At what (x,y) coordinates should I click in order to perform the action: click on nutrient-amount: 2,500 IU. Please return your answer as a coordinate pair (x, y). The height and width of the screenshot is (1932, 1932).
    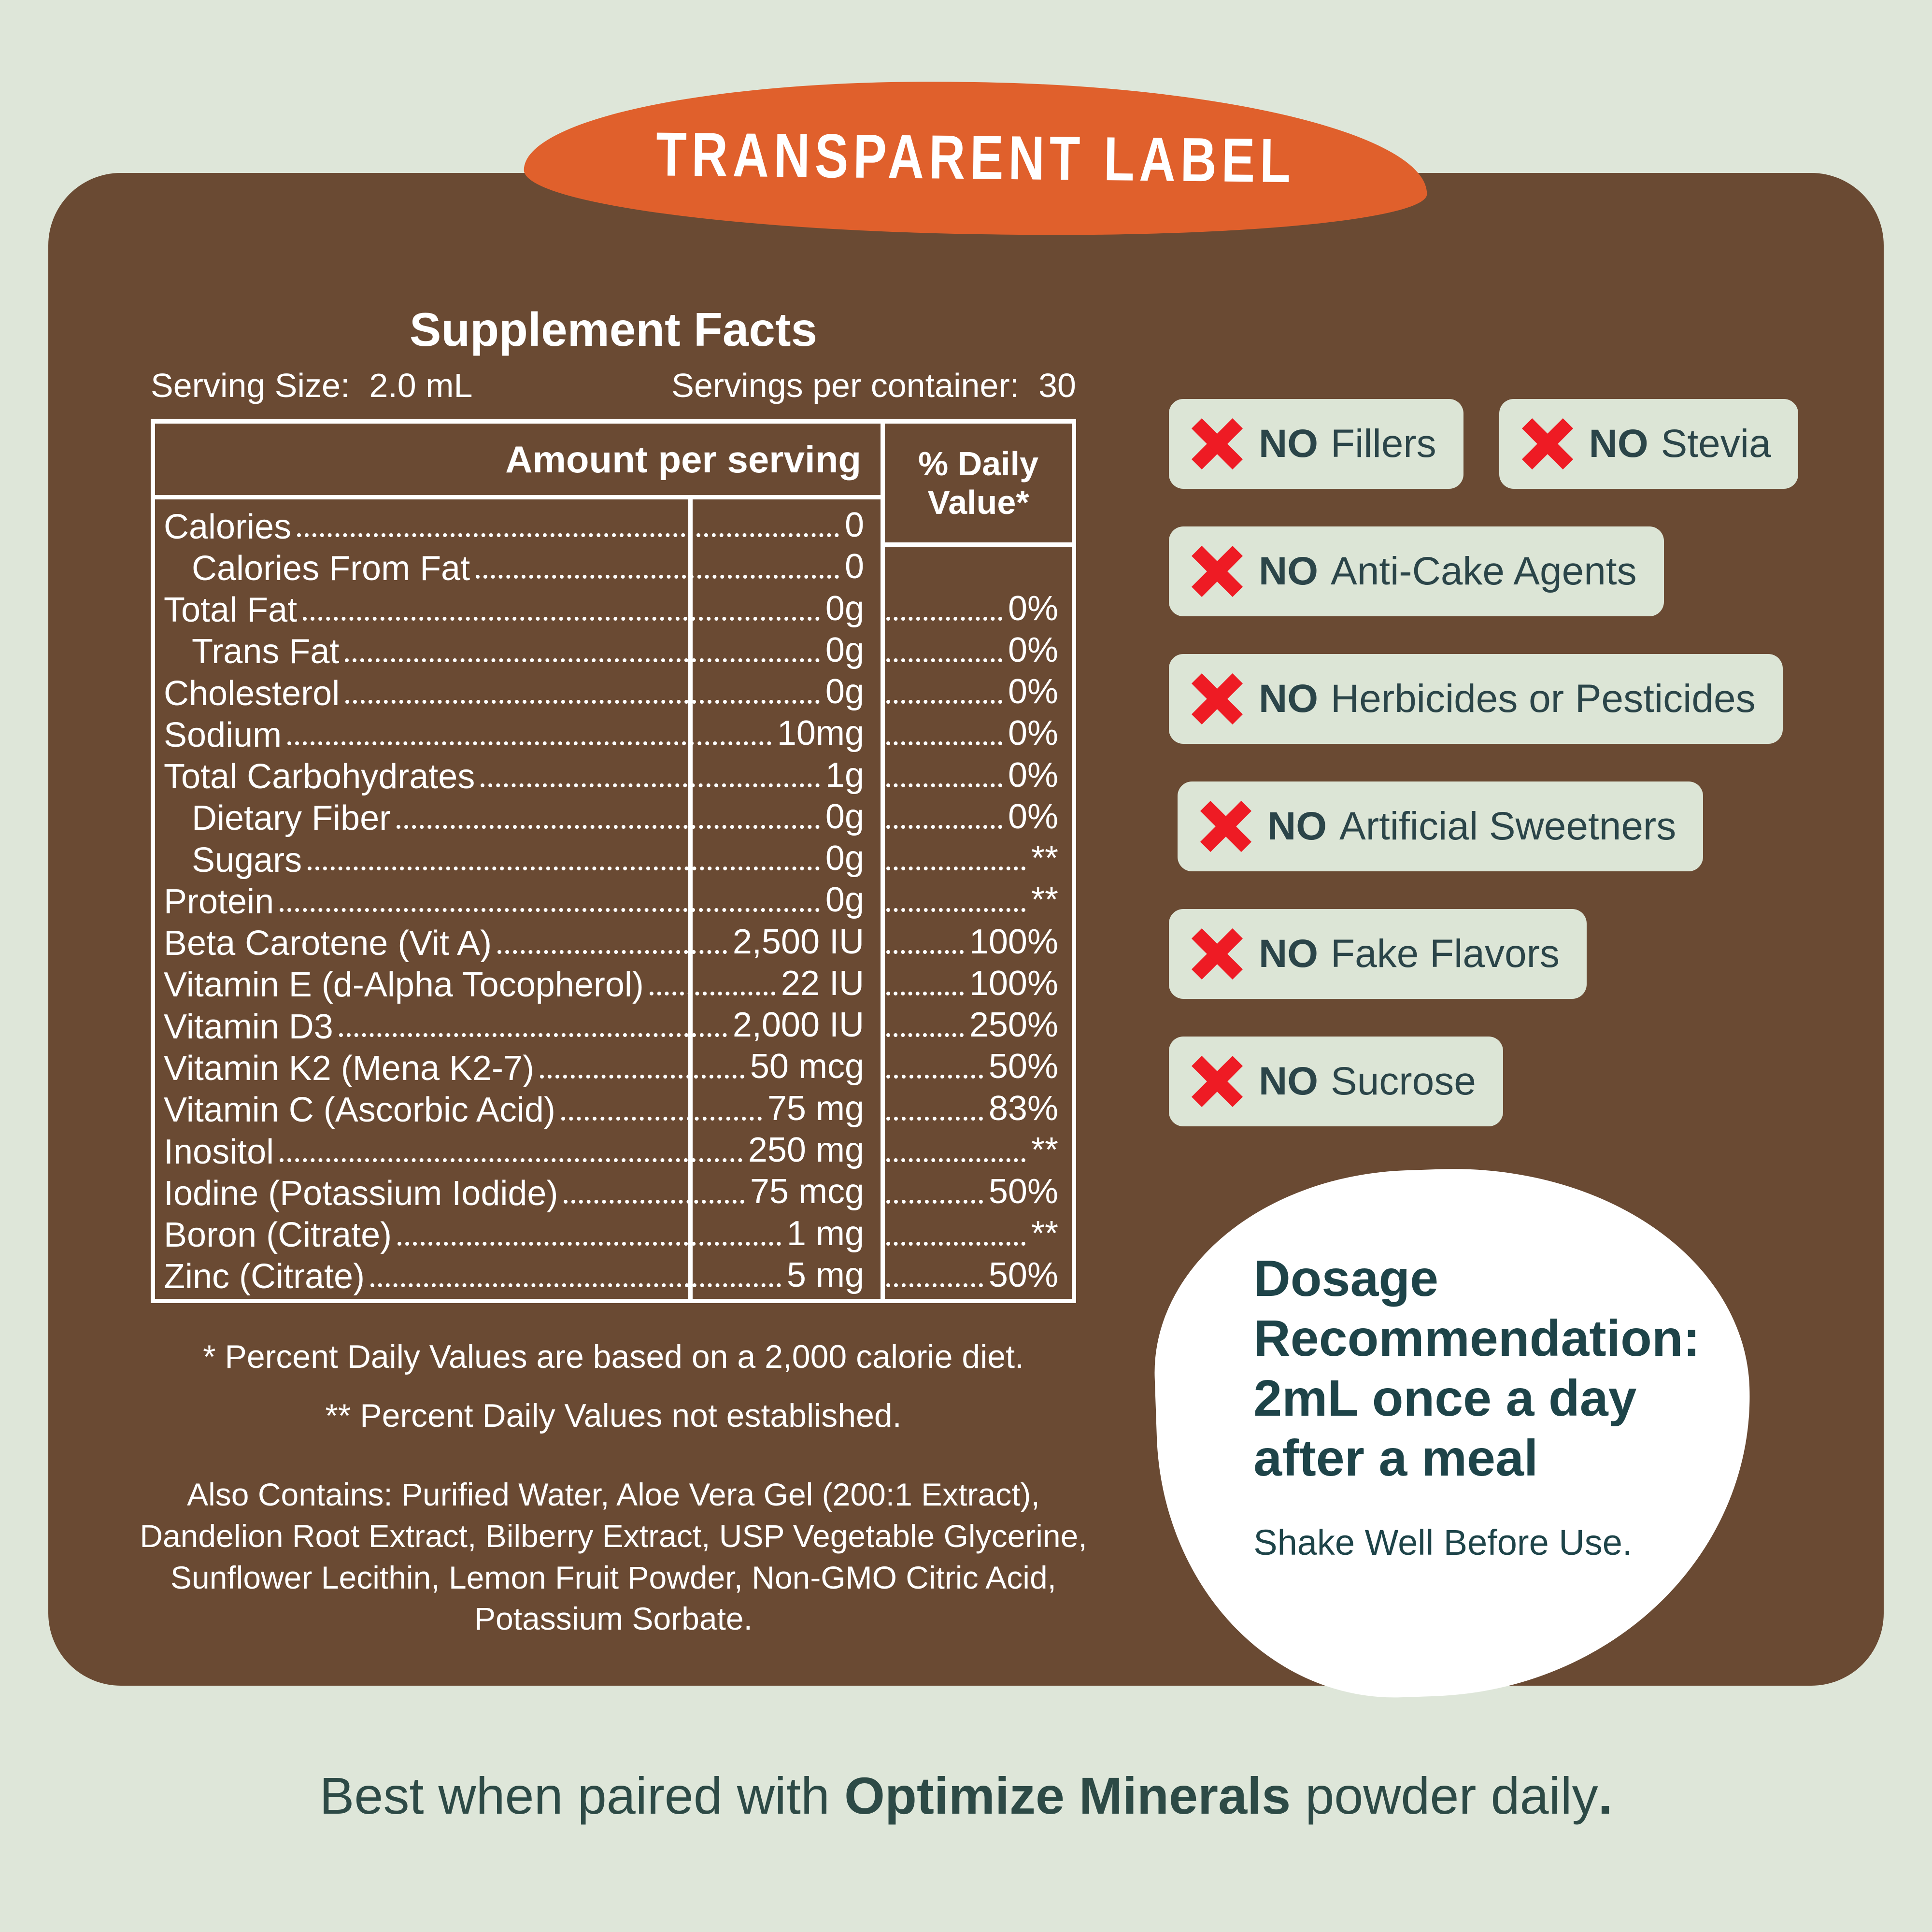
    Looking at the image, I should click on (798, 941).